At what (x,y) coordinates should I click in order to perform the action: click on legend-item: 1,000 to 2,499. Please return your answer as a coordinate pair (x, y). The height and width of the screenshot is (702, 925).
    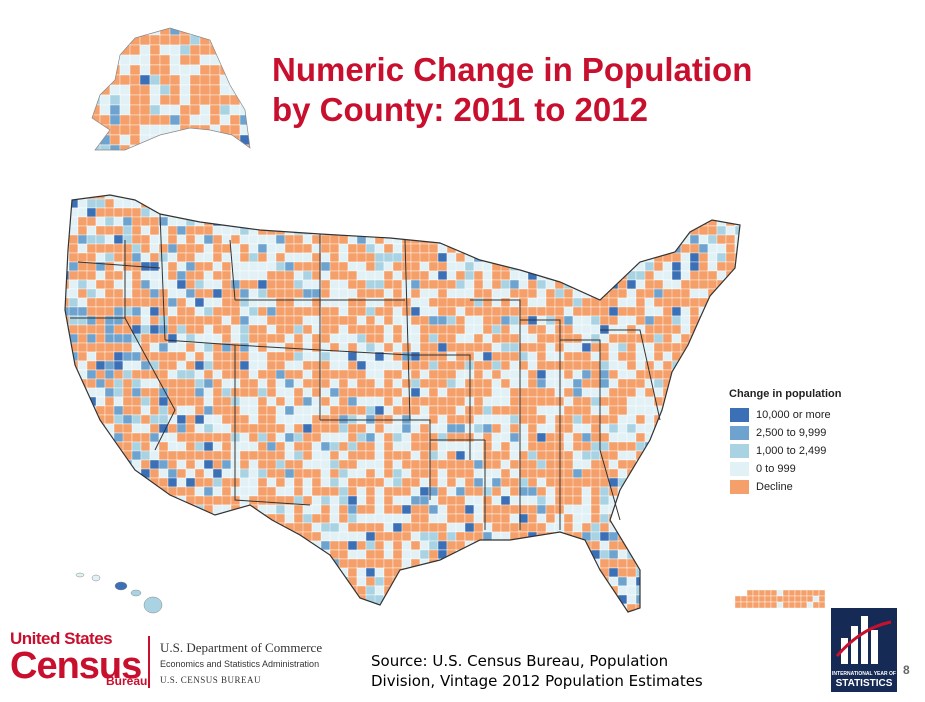
    Looking at the image, I should click on (785, 451).